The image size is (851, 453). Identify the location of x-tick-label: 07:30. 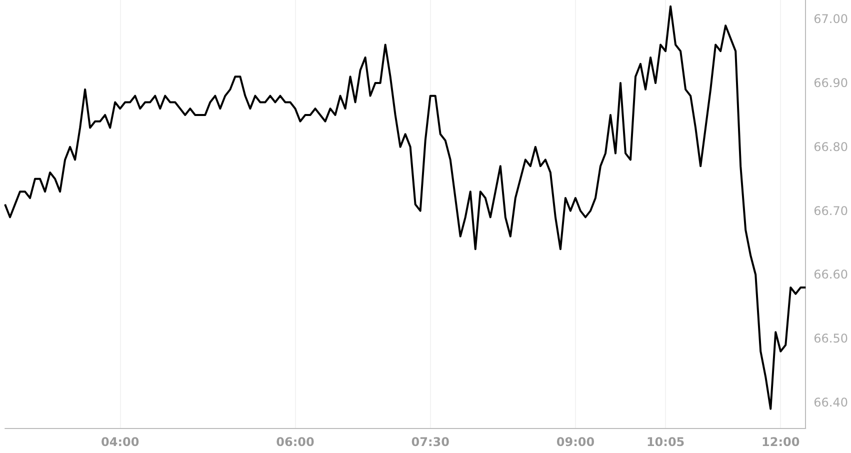
(430, 442).